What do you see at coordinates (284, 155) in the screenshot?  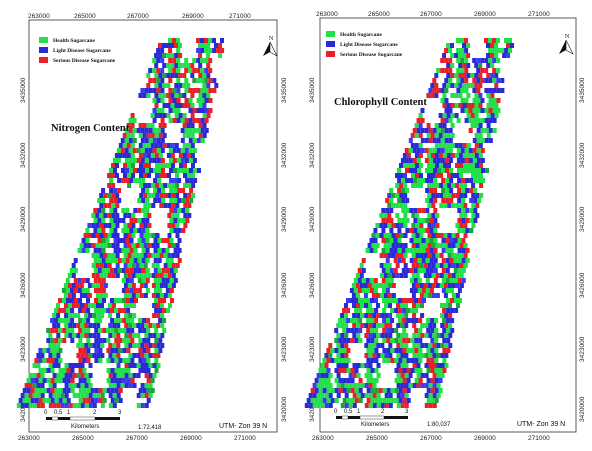 I see `tick-label: 3432000` at bounding box center [284, 155].